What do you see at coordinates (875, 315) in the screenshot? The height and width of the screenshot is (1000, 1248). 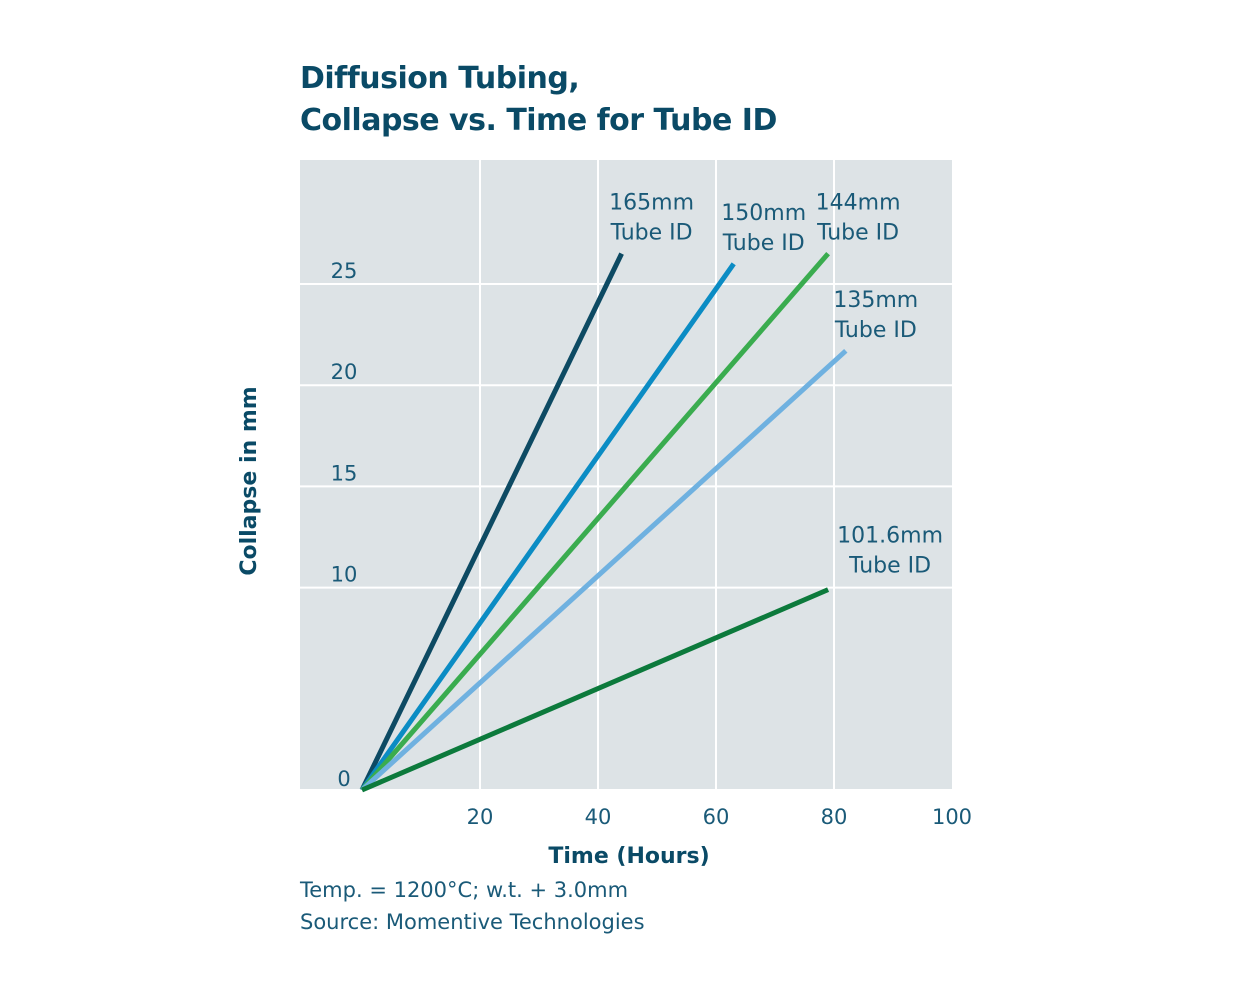 I see `series-label: 135mm Tube ID` at bounding box center [875, 315].